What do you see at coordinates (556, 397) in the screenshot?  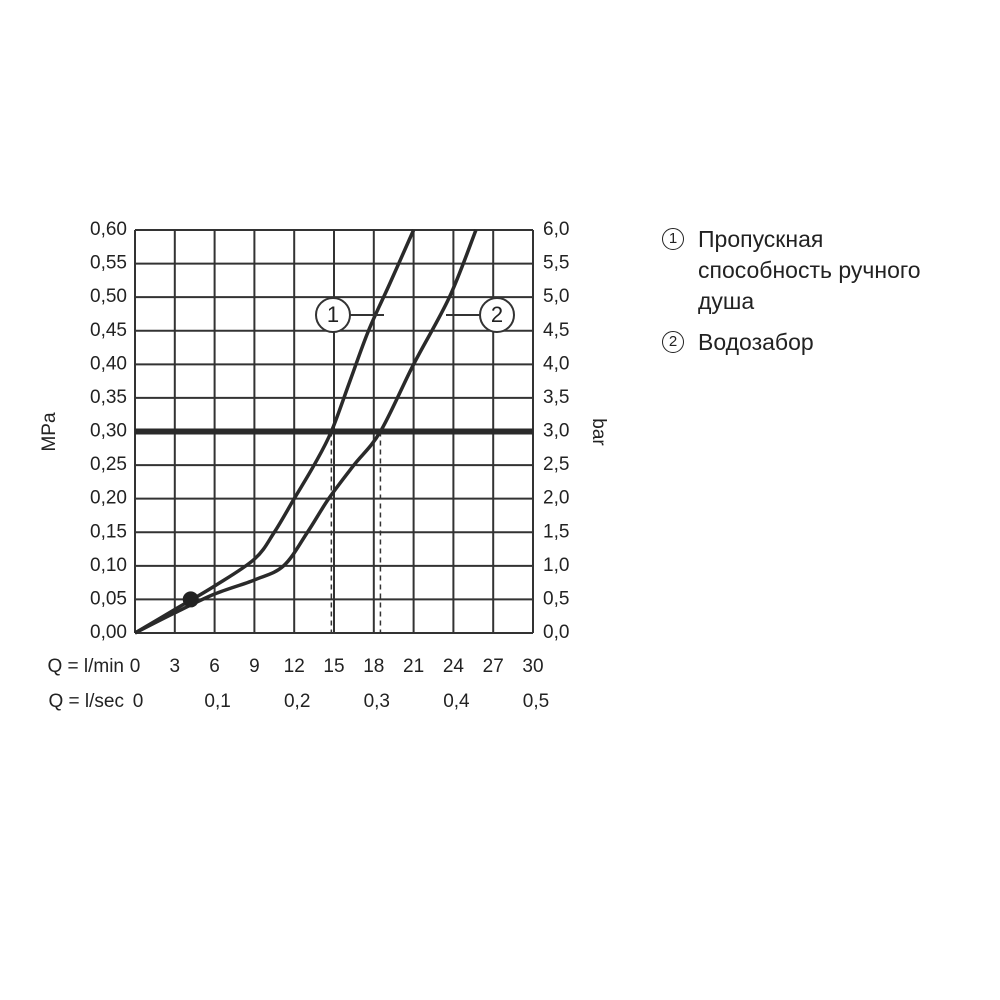 I see `y2-tick-label: 3,5` at bounding box center [556, 397].